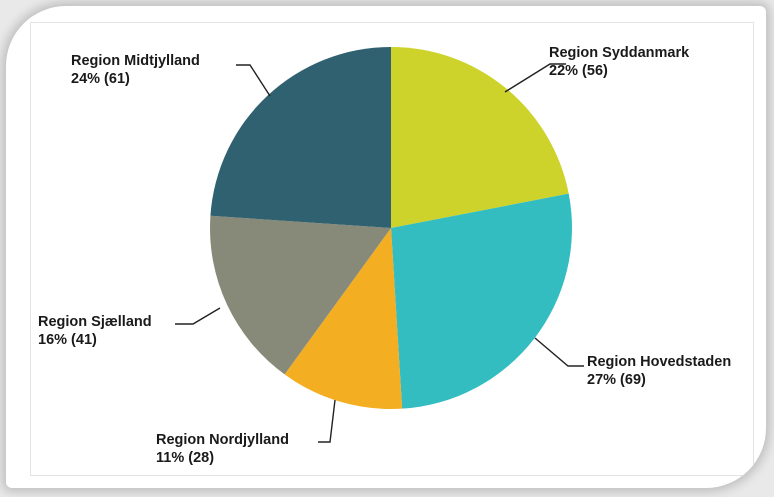 Image resolution: width=774 pixels, height=497 pixels. I want to click on slice-label-value: 22% (56), so click(578, 71).